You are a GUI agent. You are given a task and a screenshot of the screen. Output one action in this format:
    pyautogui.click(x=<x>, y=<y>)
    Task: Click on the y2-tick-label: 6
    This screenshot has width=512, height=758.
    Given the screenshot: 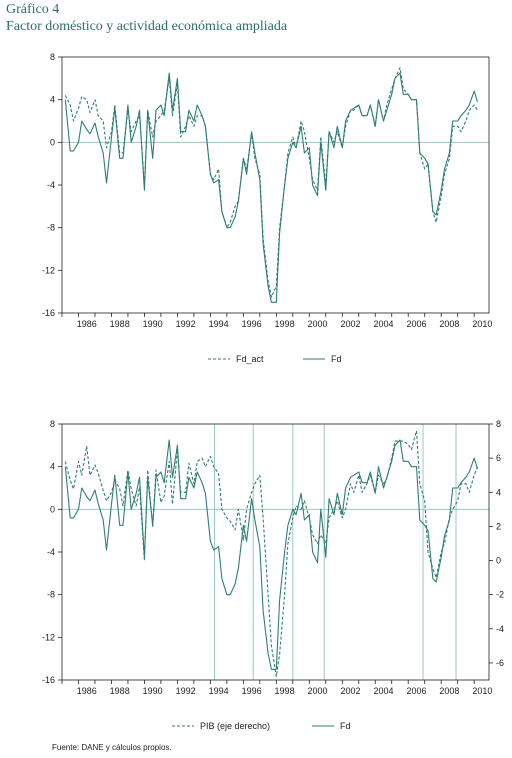 What is the action you would take?
    pyautogui.click(x=498, y=458)
    